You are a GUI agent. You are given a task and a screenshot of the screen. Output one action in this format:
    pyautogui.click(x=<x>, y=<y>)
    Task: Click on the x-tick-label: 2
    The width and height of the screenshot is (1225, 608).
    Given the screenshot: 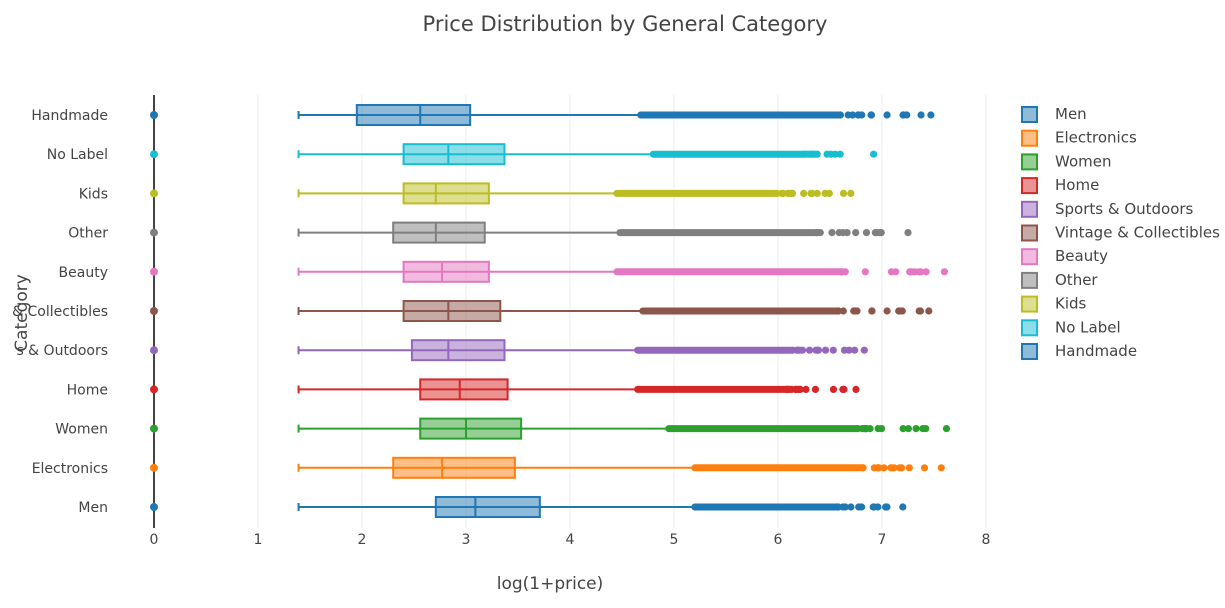 What is the action you would take?
    pyautogui.click(x=362, y=540)
    